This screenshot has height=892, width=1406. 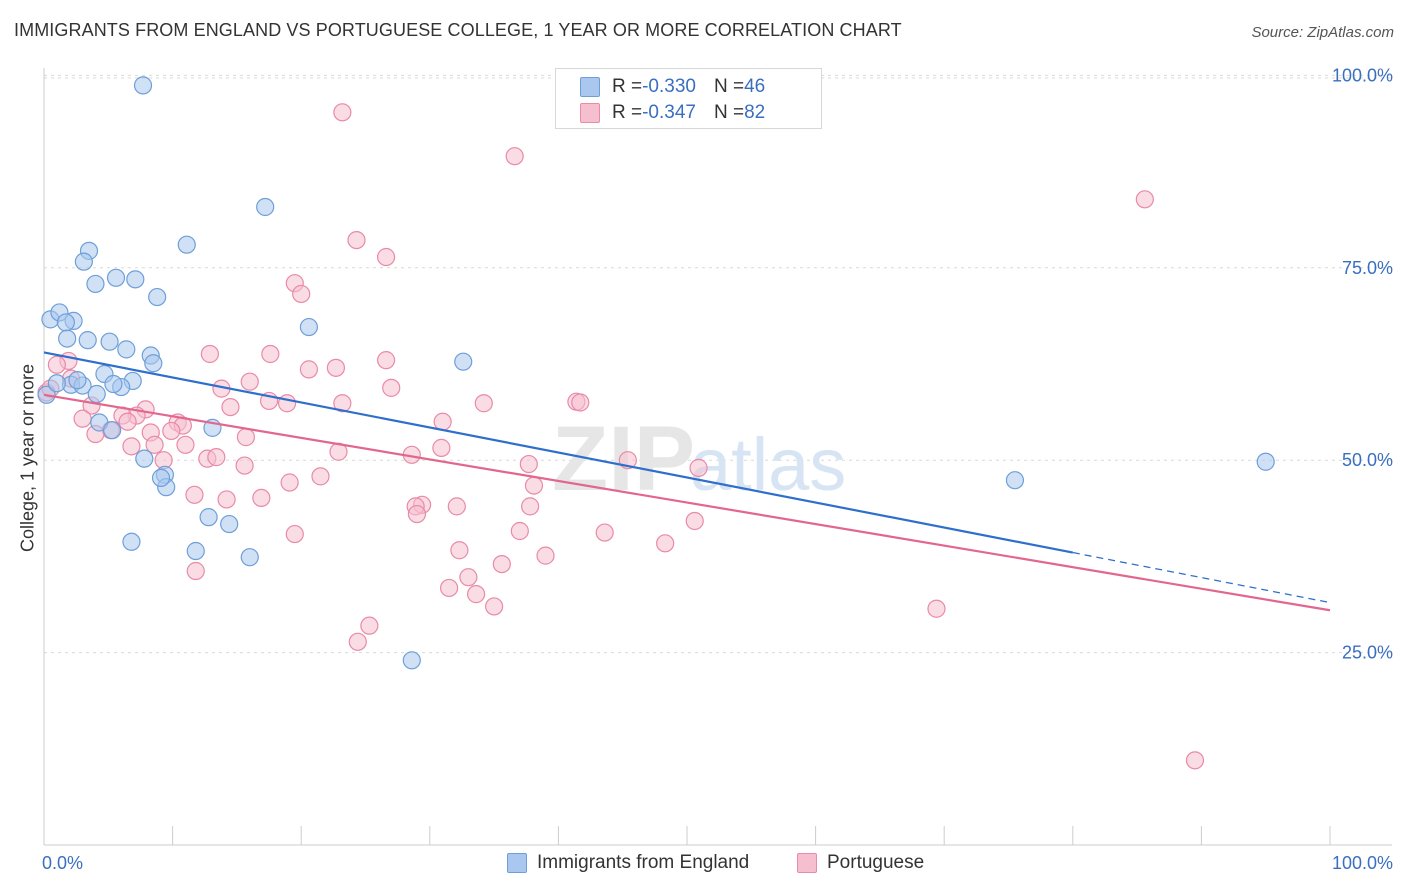 What do you see at coordinates (669, 112) in the screenshot?
I see `legend-r-value: -0.347` at bounding box center [669, 112].